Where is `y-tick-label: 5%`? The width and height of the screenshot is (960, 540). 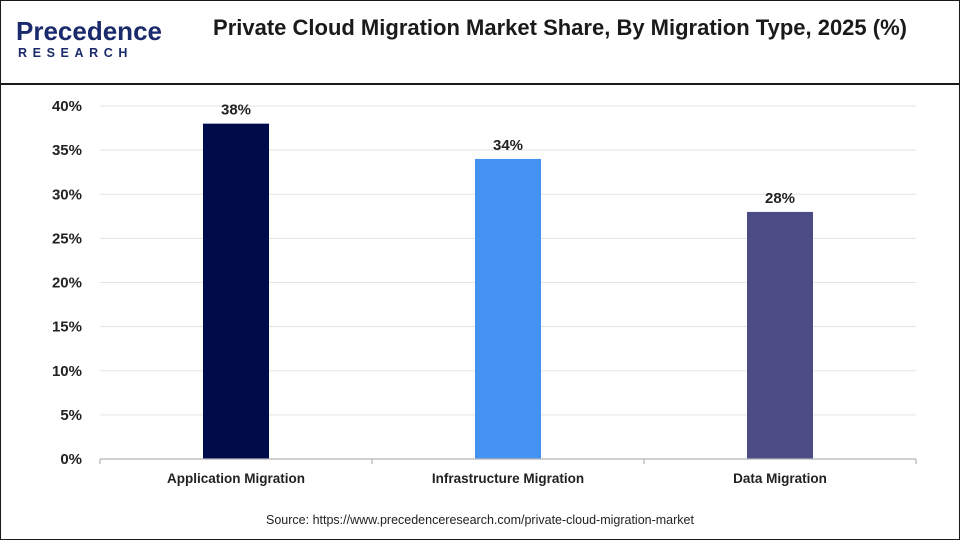 y-tick-label: 5% is located at coordinates (71, 415).